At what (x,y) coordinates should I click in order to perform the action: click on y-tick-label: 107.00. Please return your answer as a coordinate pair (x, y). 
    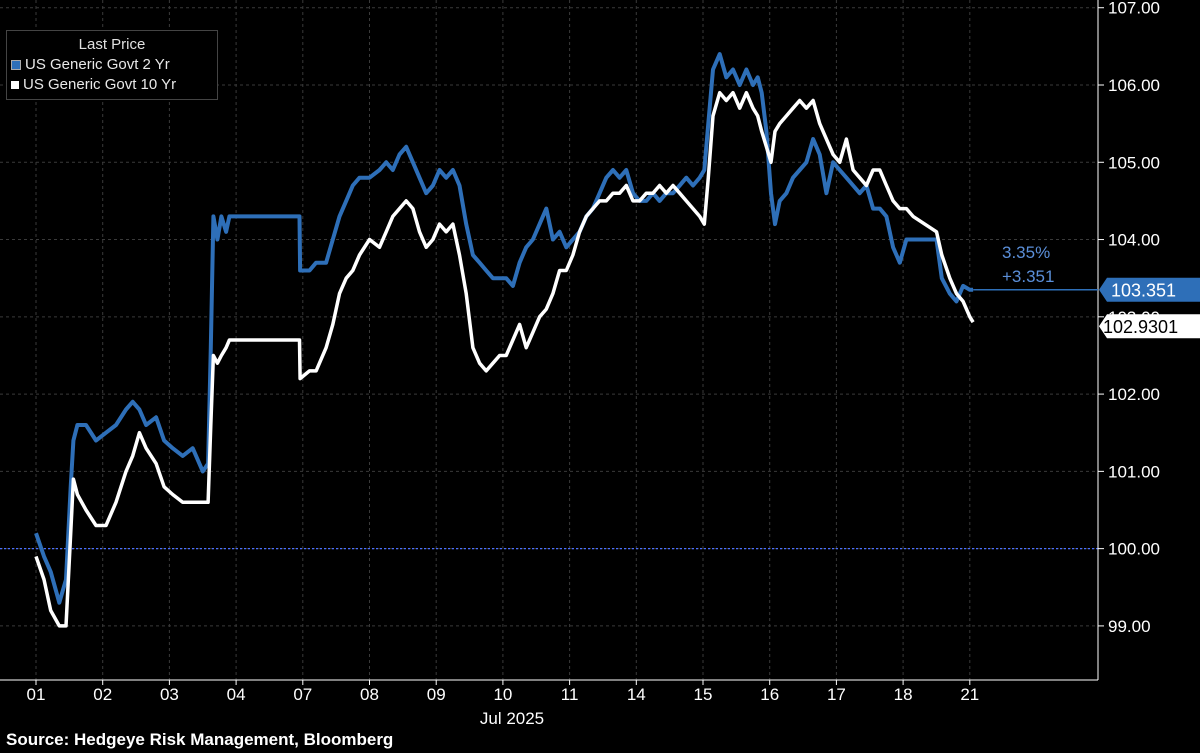
    Looking at the image, I should click on (1134, 9).